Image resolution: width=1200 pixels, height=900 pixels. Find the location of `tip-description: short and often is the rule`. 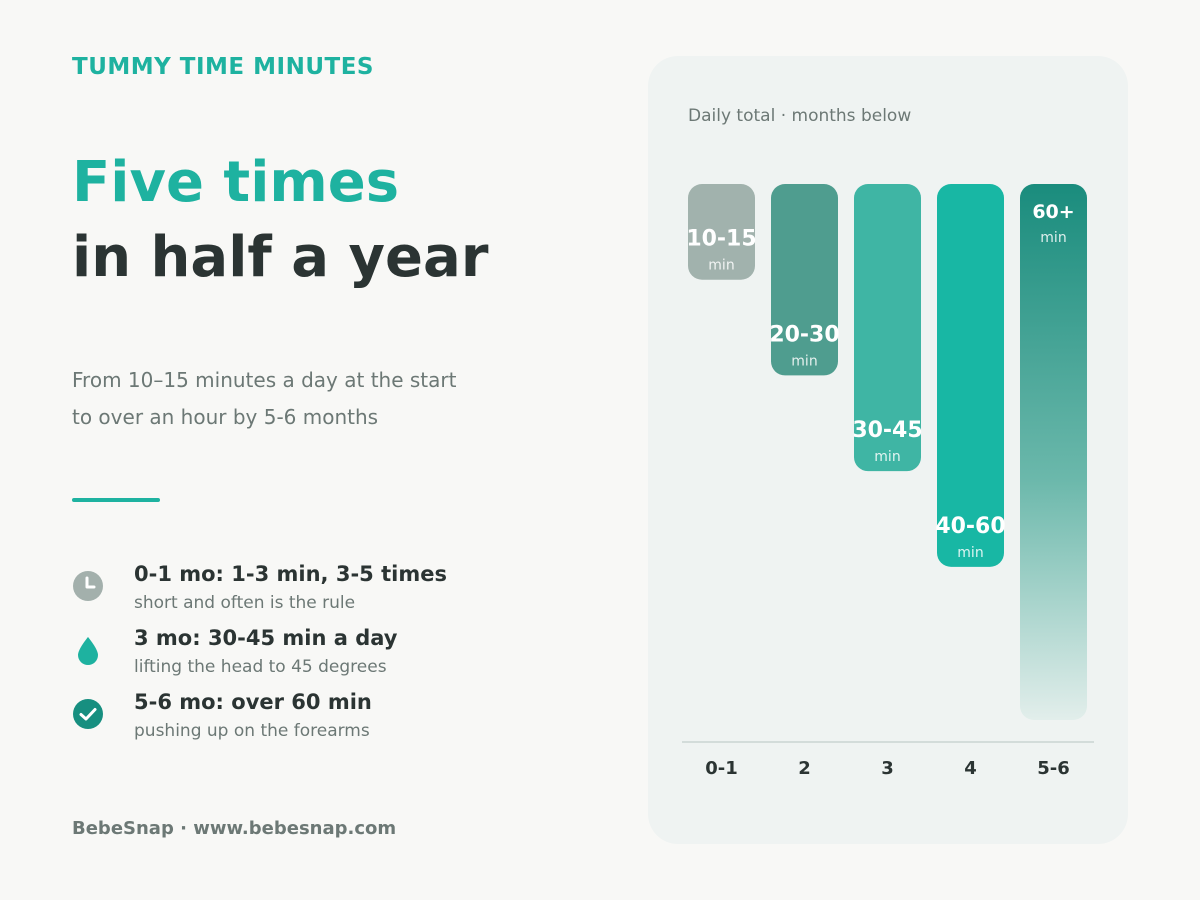

tip-description: short and often is the rule is located at coordinates (245, 603).